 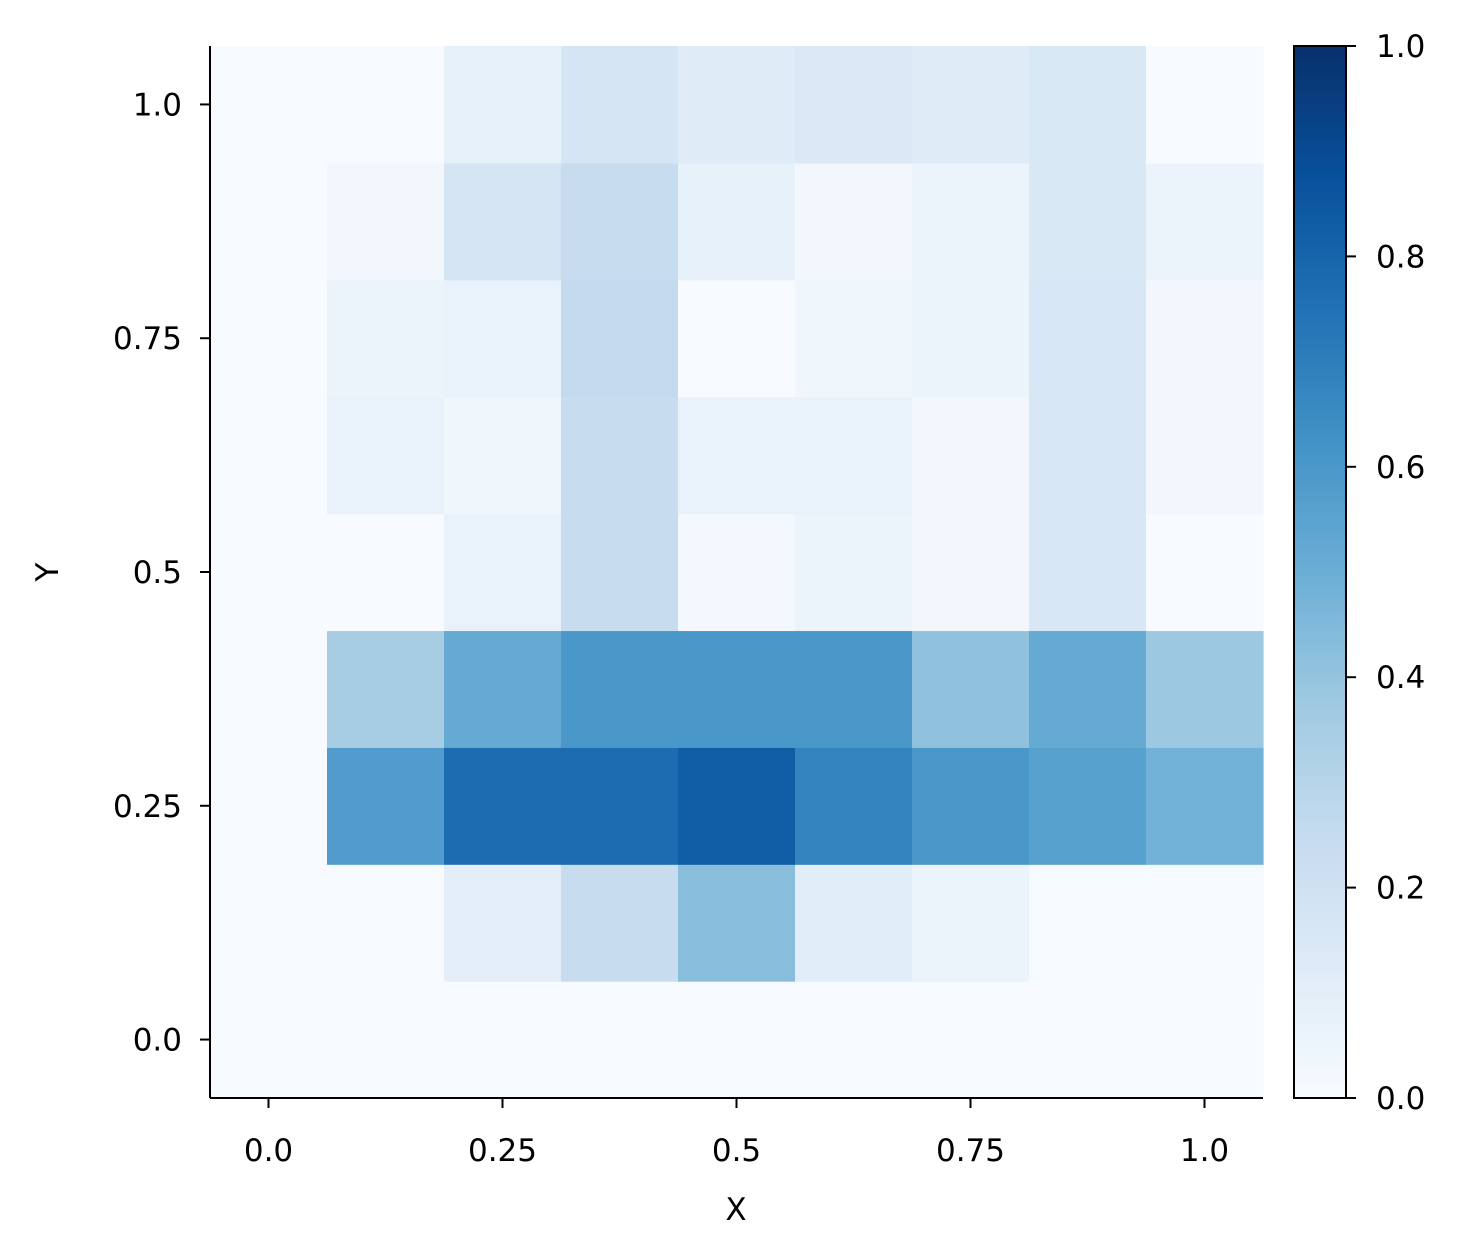 What do you see at coordinates (157, 105) in the screenshot?
I see `y-tick-label: 1.0` at bounding box center [157, 105].